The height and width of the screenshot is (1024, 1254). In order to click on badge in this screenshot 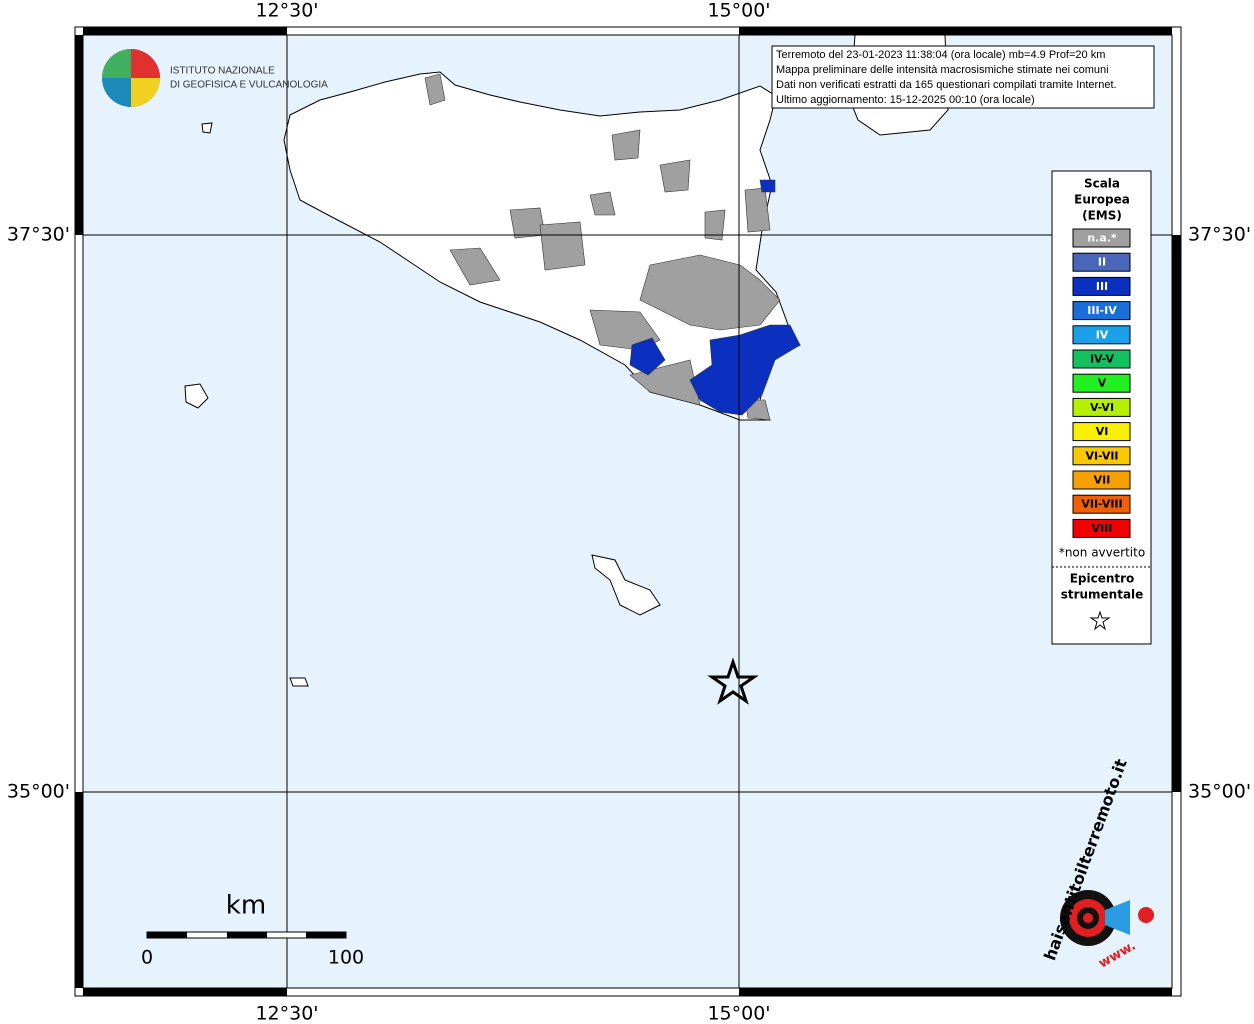, I will do `click(1107, 918)`.